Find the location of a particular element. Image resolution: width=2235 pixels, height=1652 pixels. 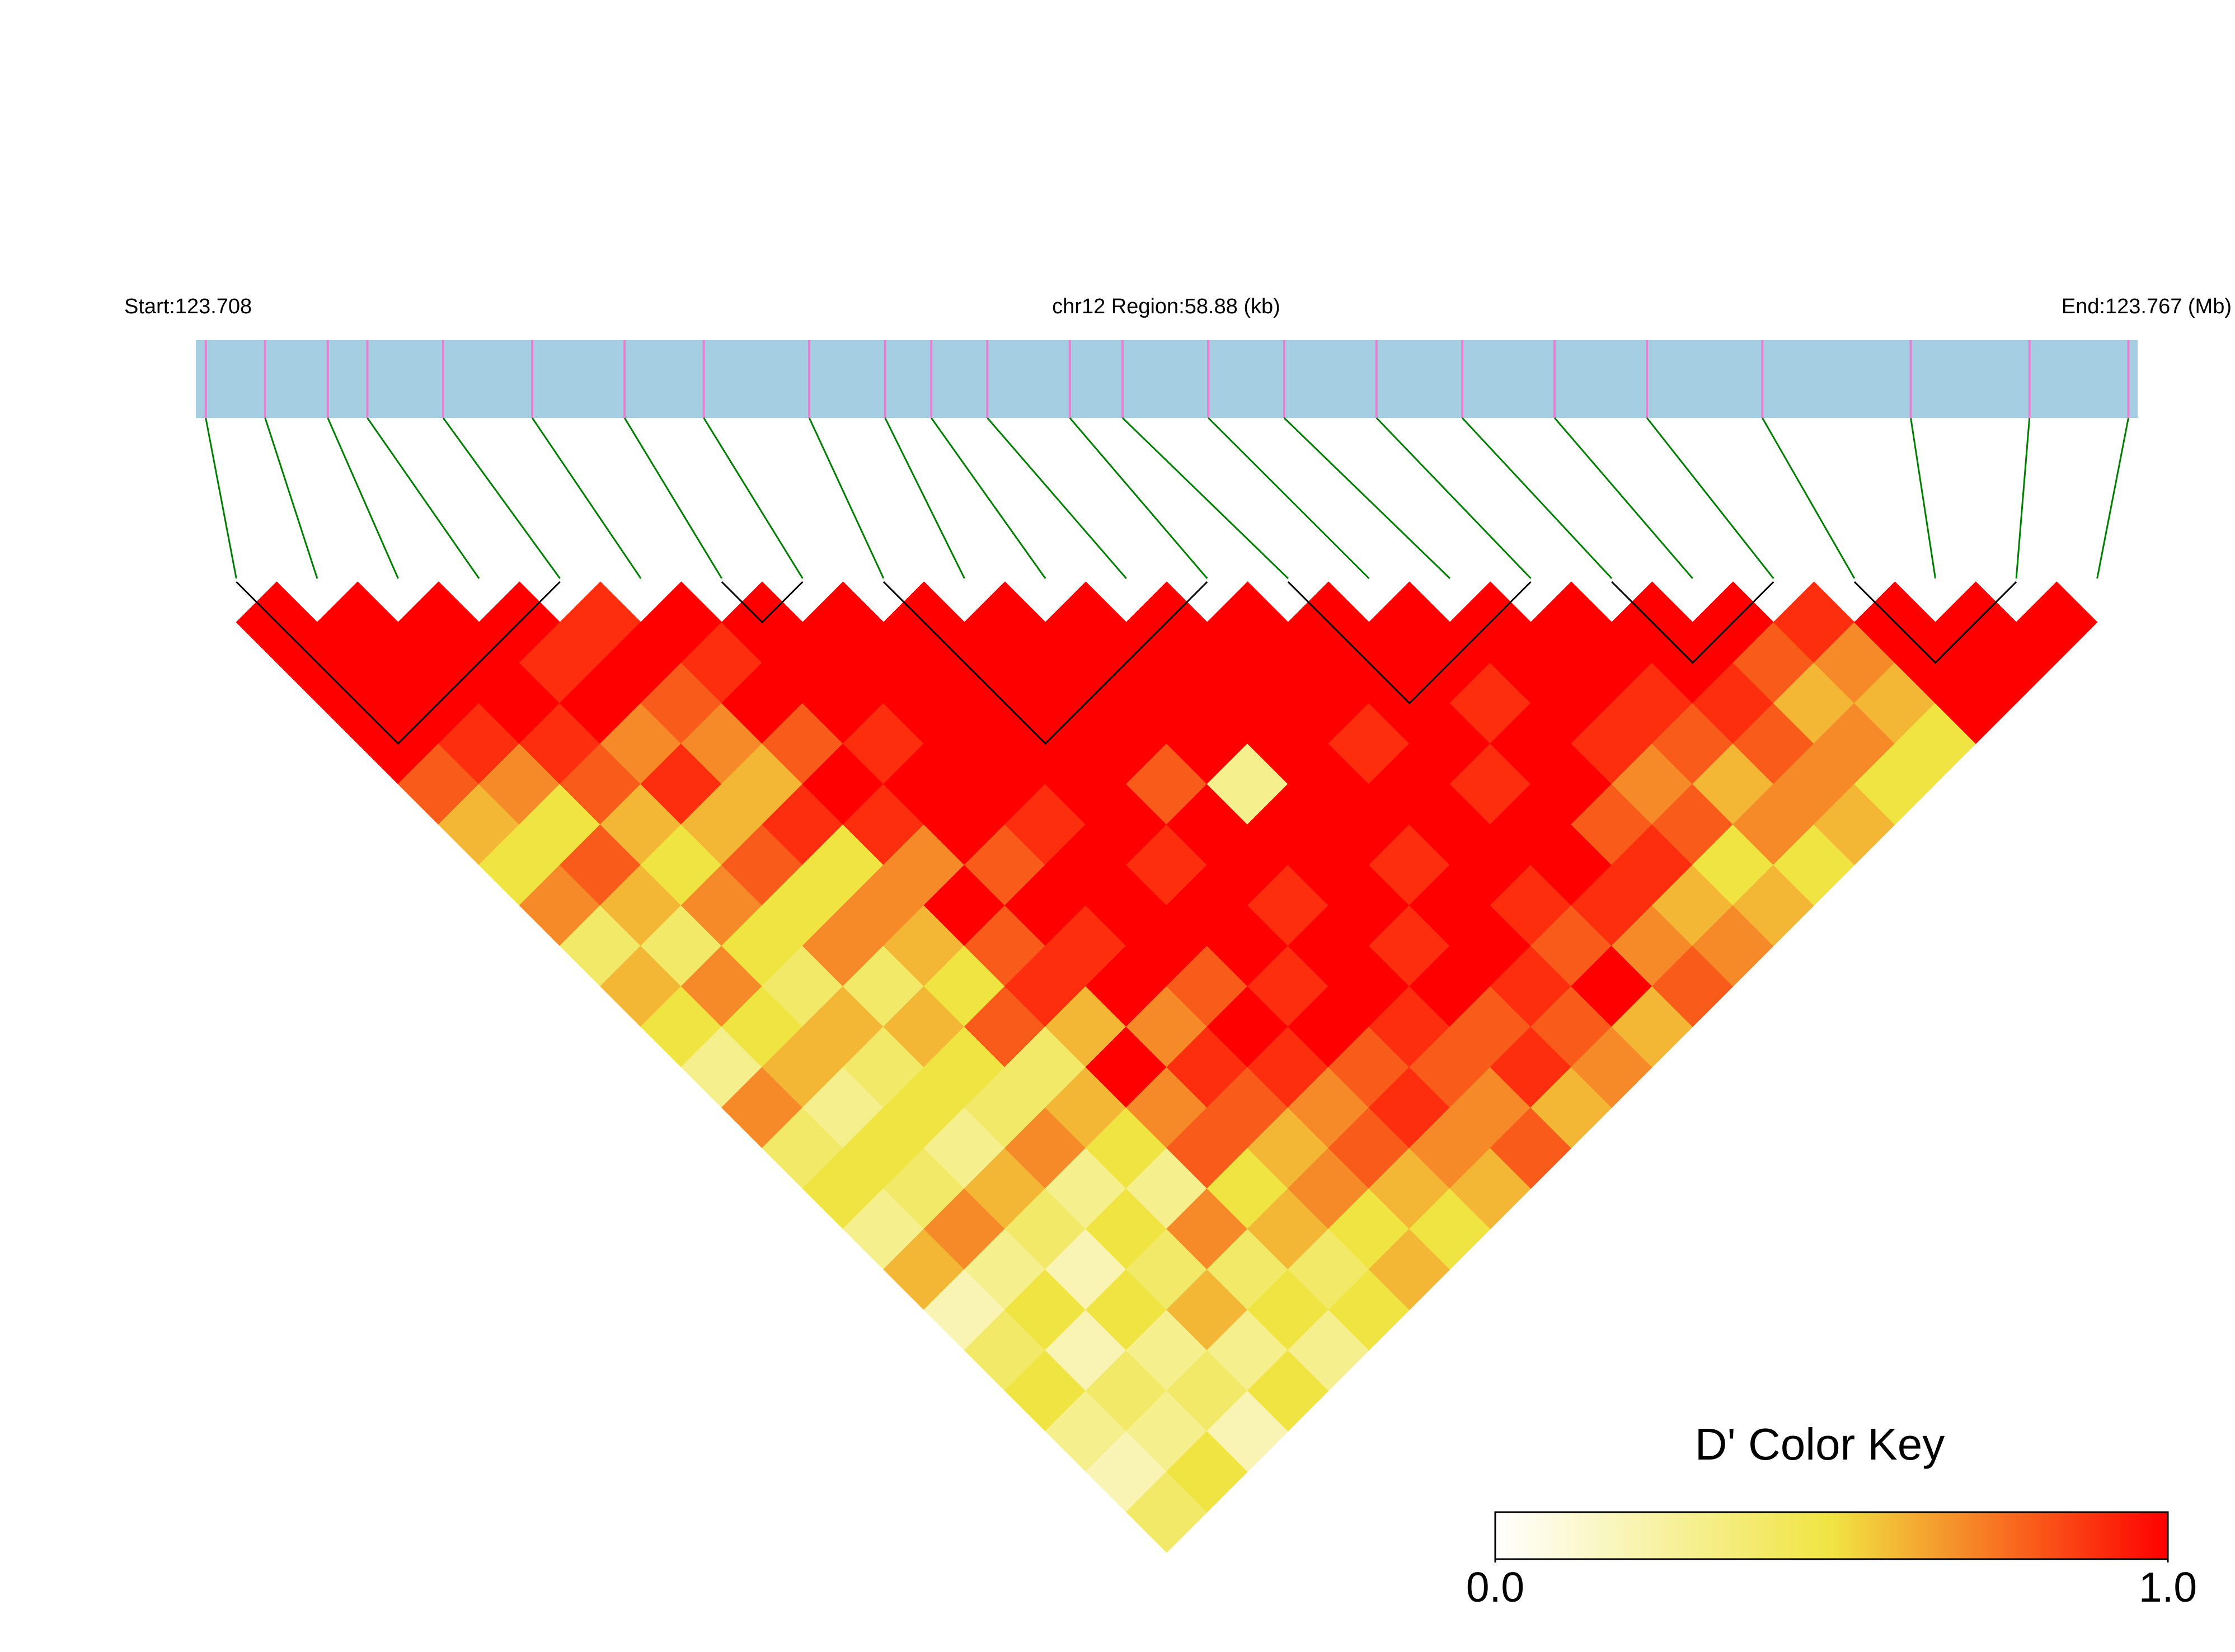

color-key is located at coordinates (1831, 1536).